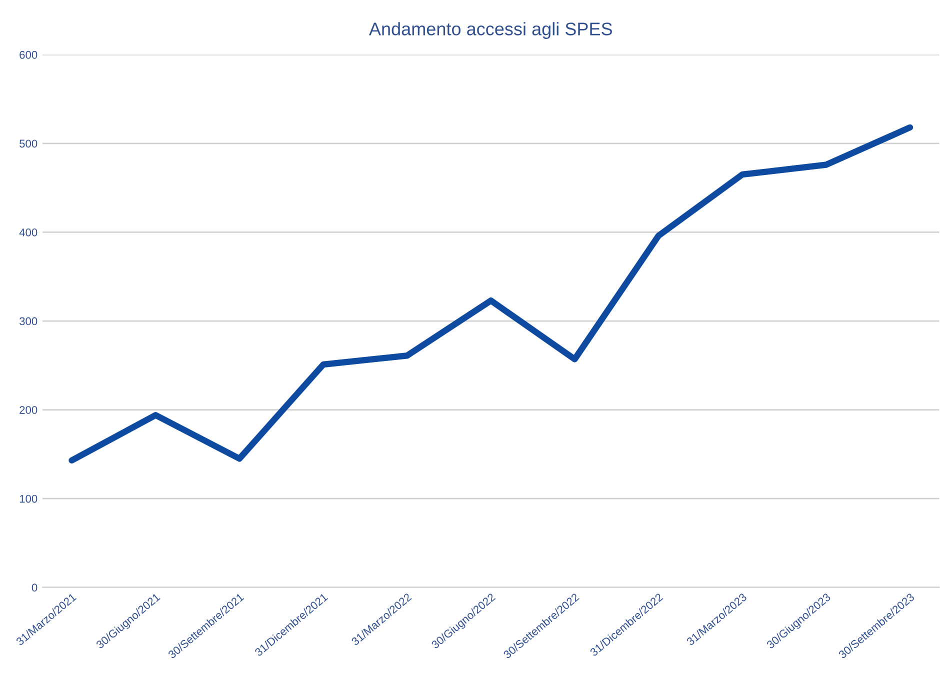 This screenshot has height=683, width=944. What do you see at coordinates (29, 54) in the screenshot?
I see `y-tick-label: 600` at bounding box center [29, 54].